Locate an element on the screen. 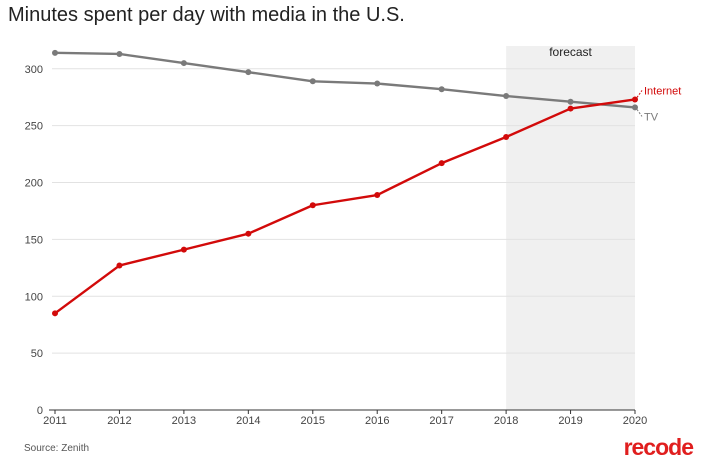 Image resolution: width=711 pixels, height=468 pixels. x-tick-label: 2017 is located at coordinates (441, 421).